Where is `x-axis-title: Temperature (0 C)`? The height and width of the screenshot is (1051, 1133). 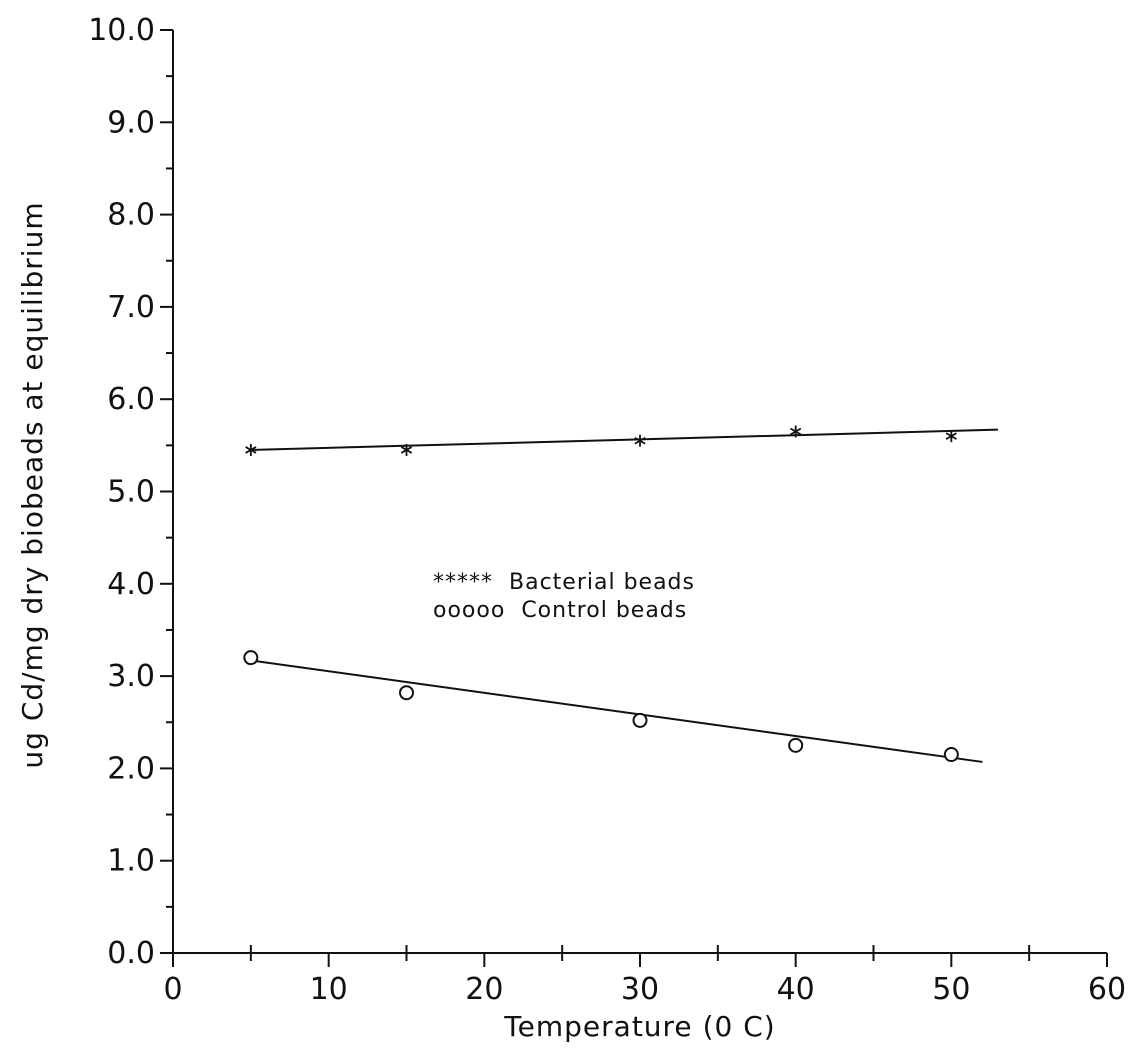
x-axis-title: Temperature (0 C) is located at coordinates (639, 1026).